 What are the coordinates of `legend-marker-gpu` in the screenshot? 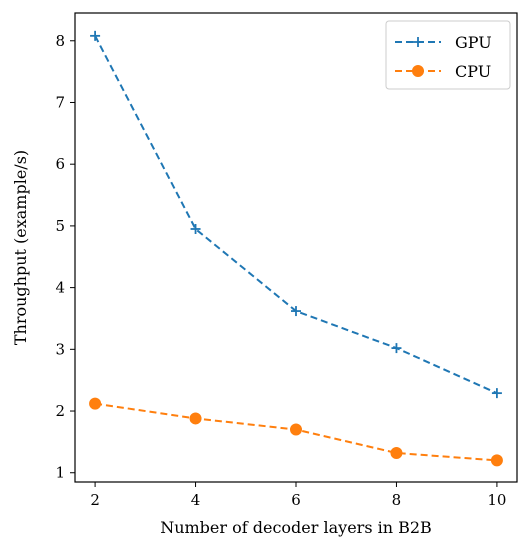 It's located at (418, 42).